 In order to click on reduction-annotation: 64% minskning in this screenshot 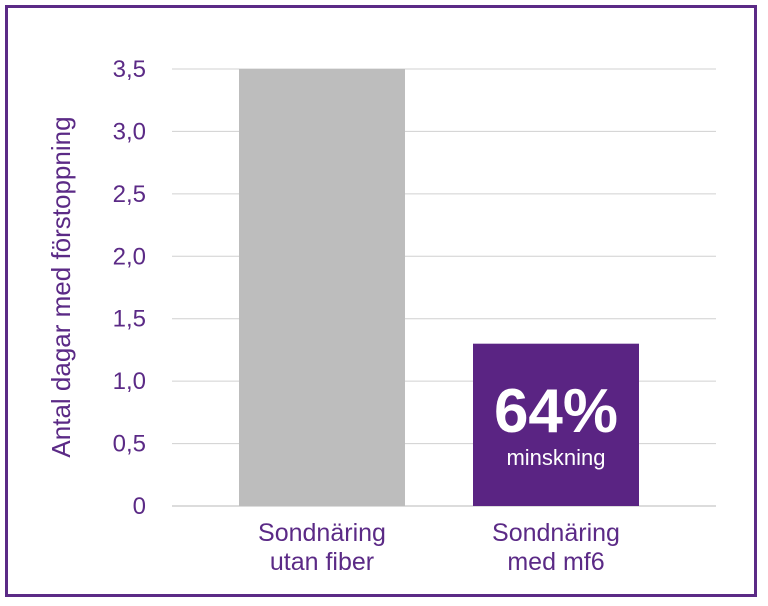, I will do `click(556, 423)`.